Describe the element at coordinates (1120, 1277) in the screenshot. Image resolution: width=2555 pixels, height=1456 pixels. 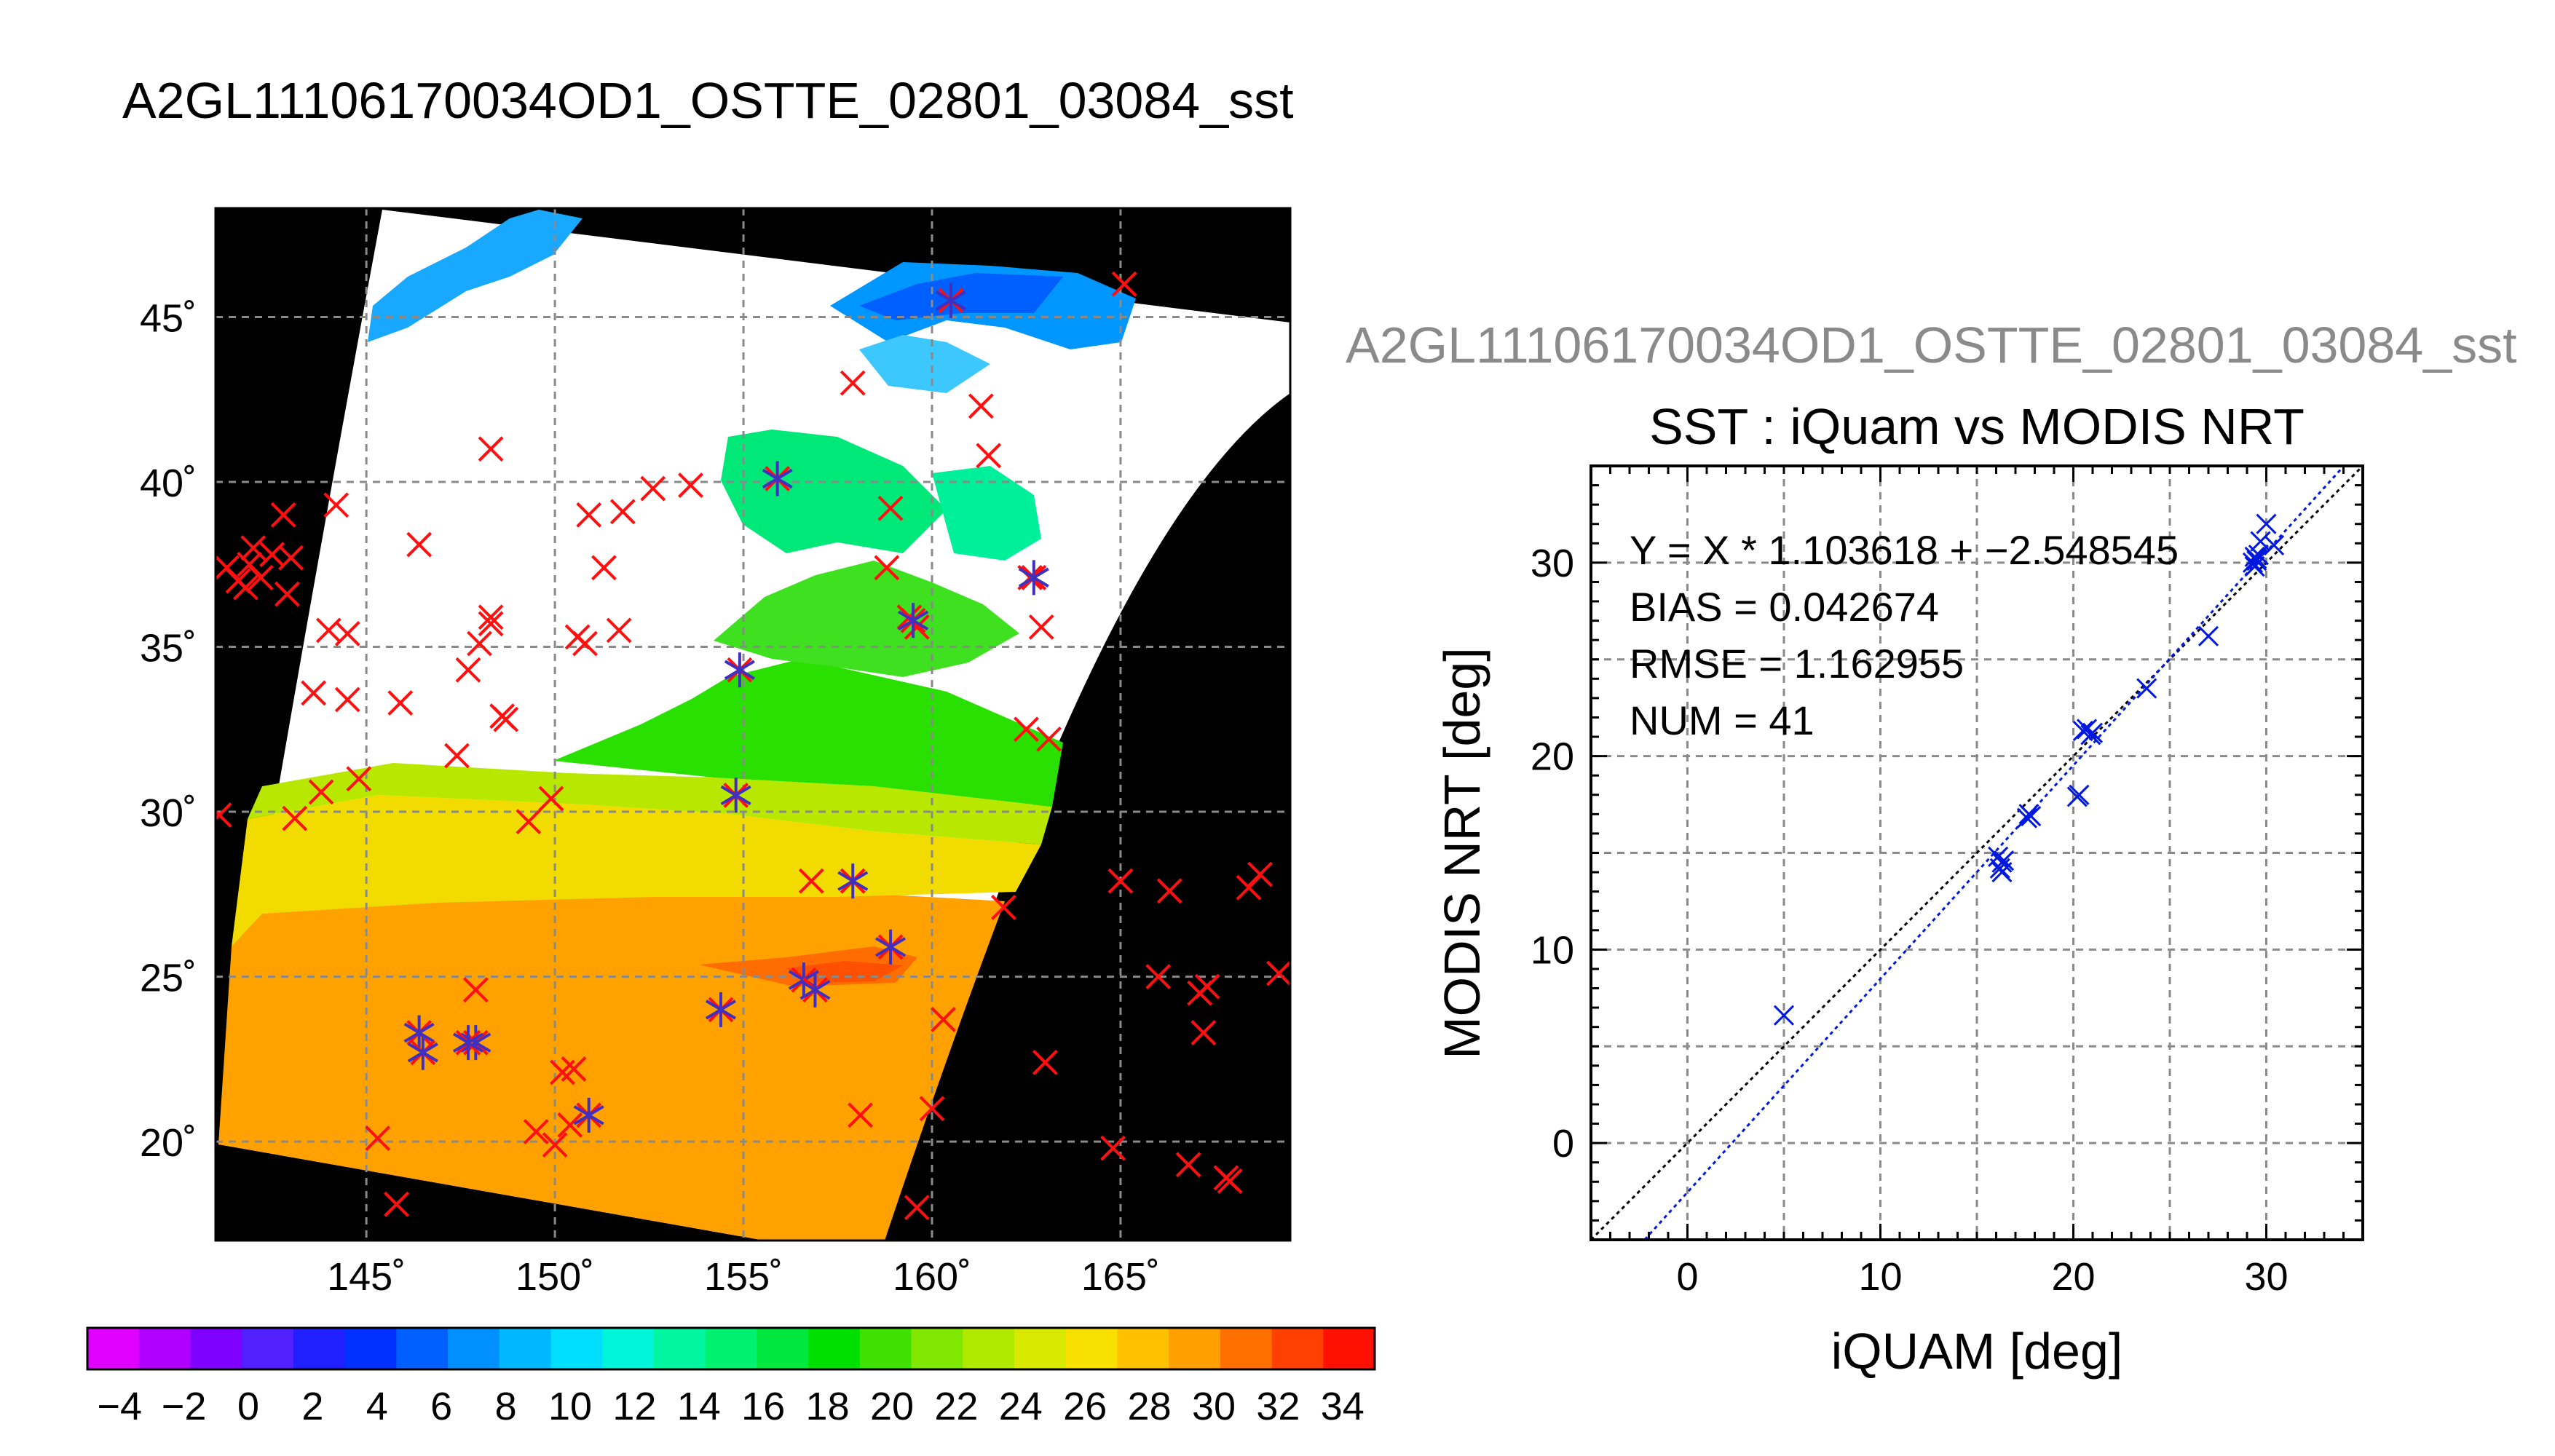
I see `map-lon-tick-label: 165˚` at that location.